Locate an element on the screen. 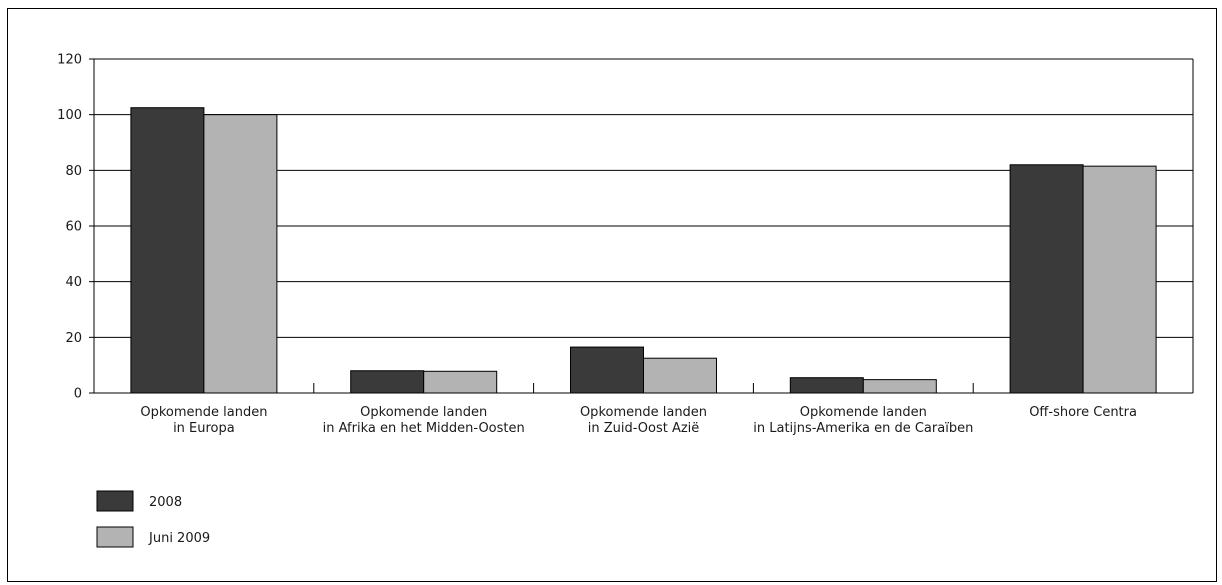  legend-label-2: Juni 2009 is located at coordinates (179, 538).